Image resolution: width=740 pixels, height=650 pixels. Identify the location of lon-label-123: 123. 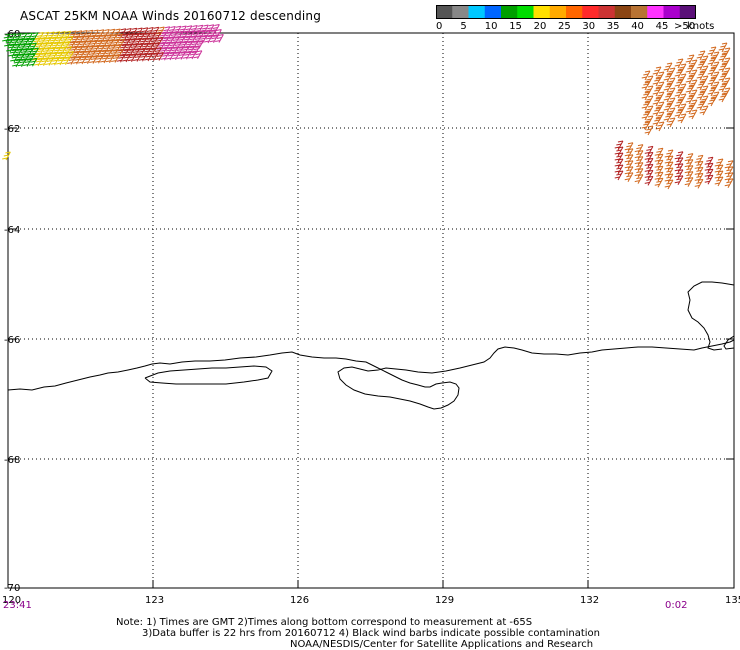
(154, 600).